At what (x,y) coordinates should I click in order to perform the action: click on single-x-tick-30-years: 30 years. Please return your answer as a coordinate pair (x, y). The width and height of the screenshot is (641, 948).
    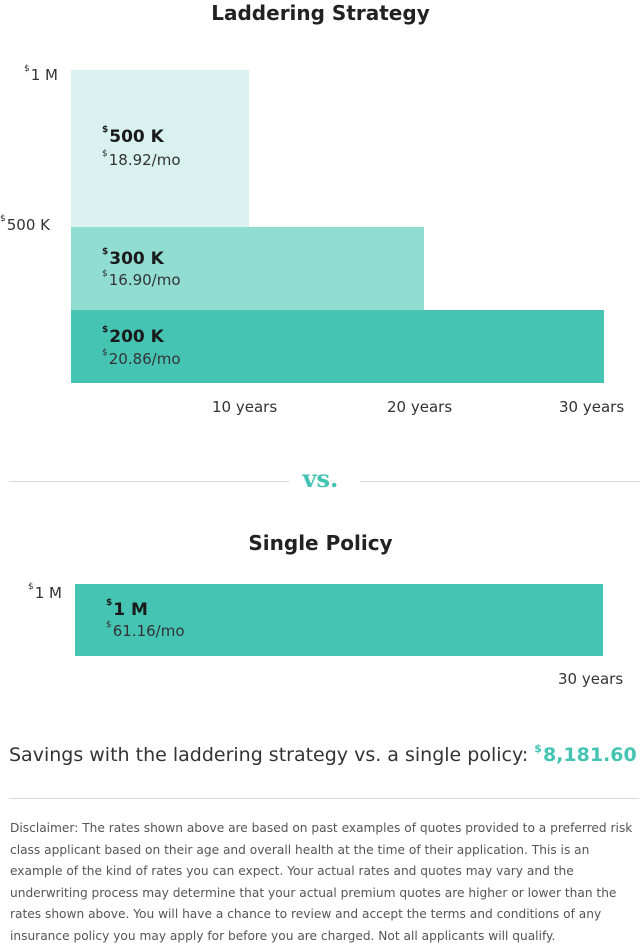
    Looking at the image, I should click on (591, 679).